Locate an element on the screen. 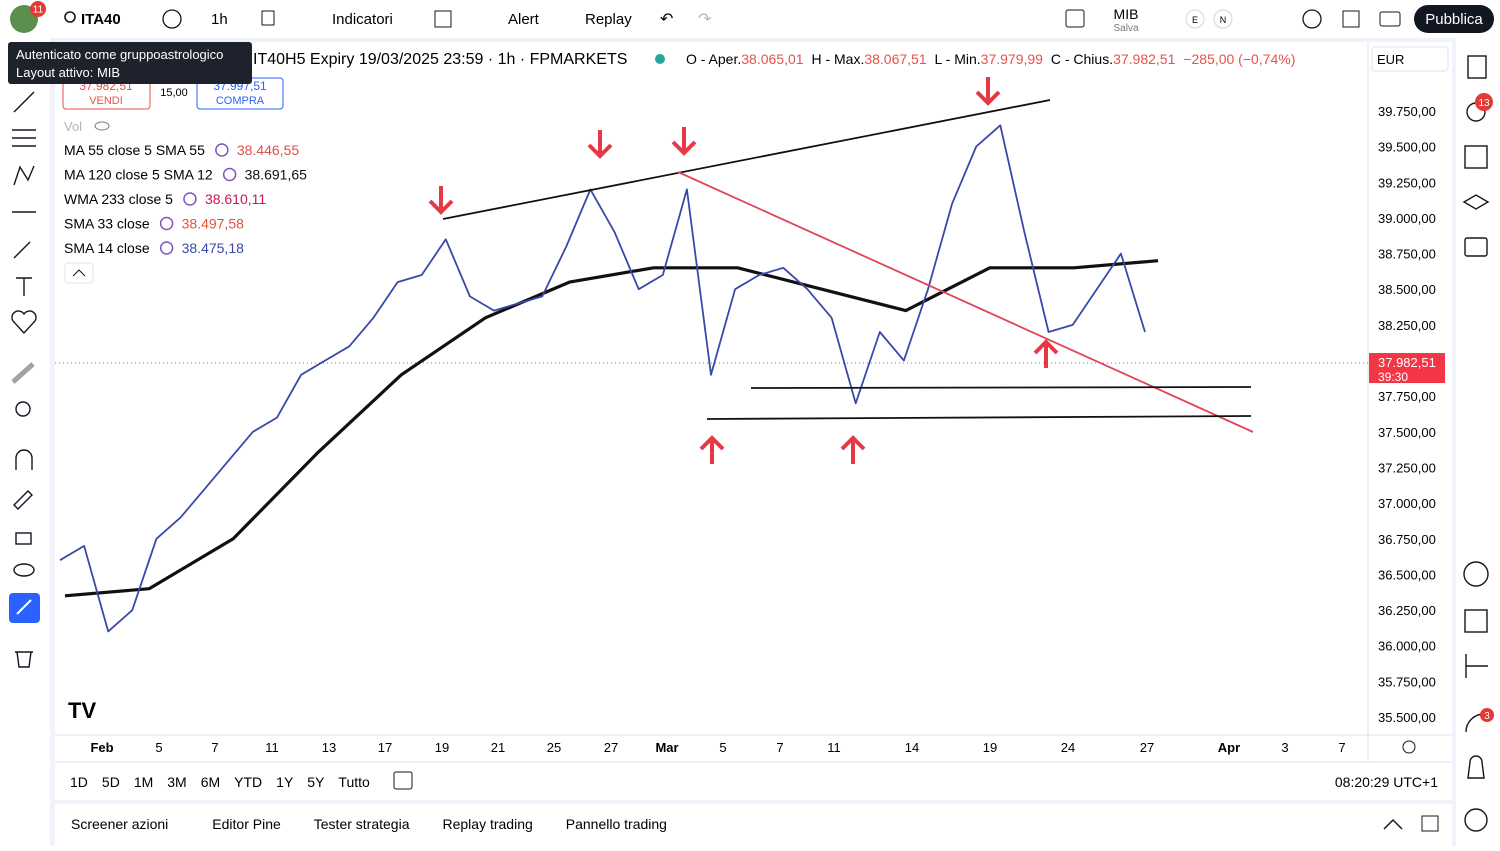  avatar-badge-text: 11 is located at coordinates (38, 10).